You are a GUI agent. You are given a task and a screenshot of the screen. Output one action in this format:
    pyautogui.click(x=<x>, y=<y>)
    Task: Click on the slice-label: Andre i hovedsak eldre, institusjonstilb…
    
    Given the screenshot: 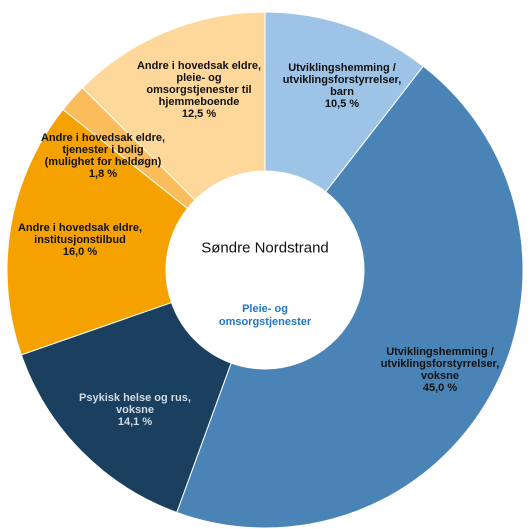 What is the action you would take?
    pyautogui.click(x=80, y=240)
    